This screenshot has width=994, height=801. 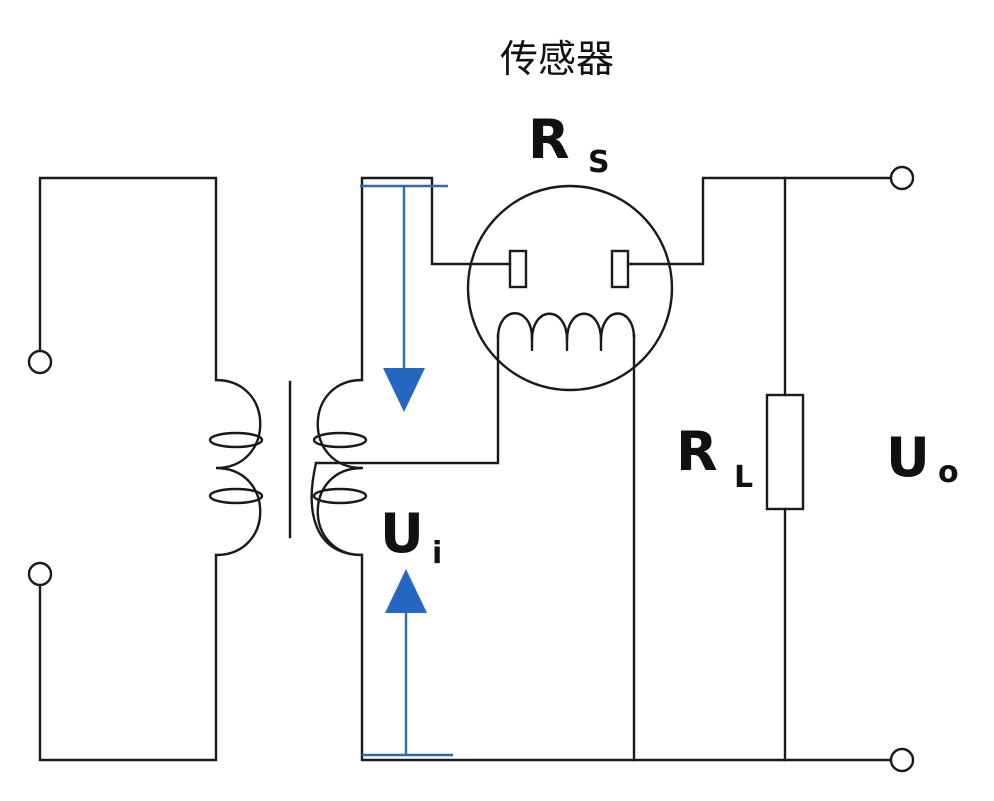 What do you see at coordinates (404, 390) in the screenshot?
I see `ui-down-arrow-icon` at bounding box center [404, 390].